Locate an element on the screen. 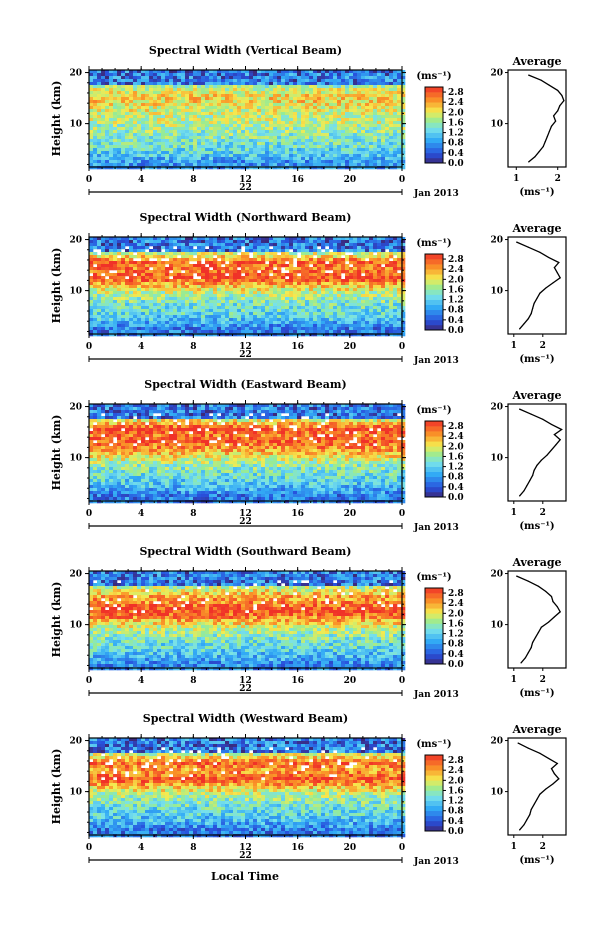 The width and height of the screenshot is (616, 929). average-x-tick-label: 2 is located at coordinates (558, 179).